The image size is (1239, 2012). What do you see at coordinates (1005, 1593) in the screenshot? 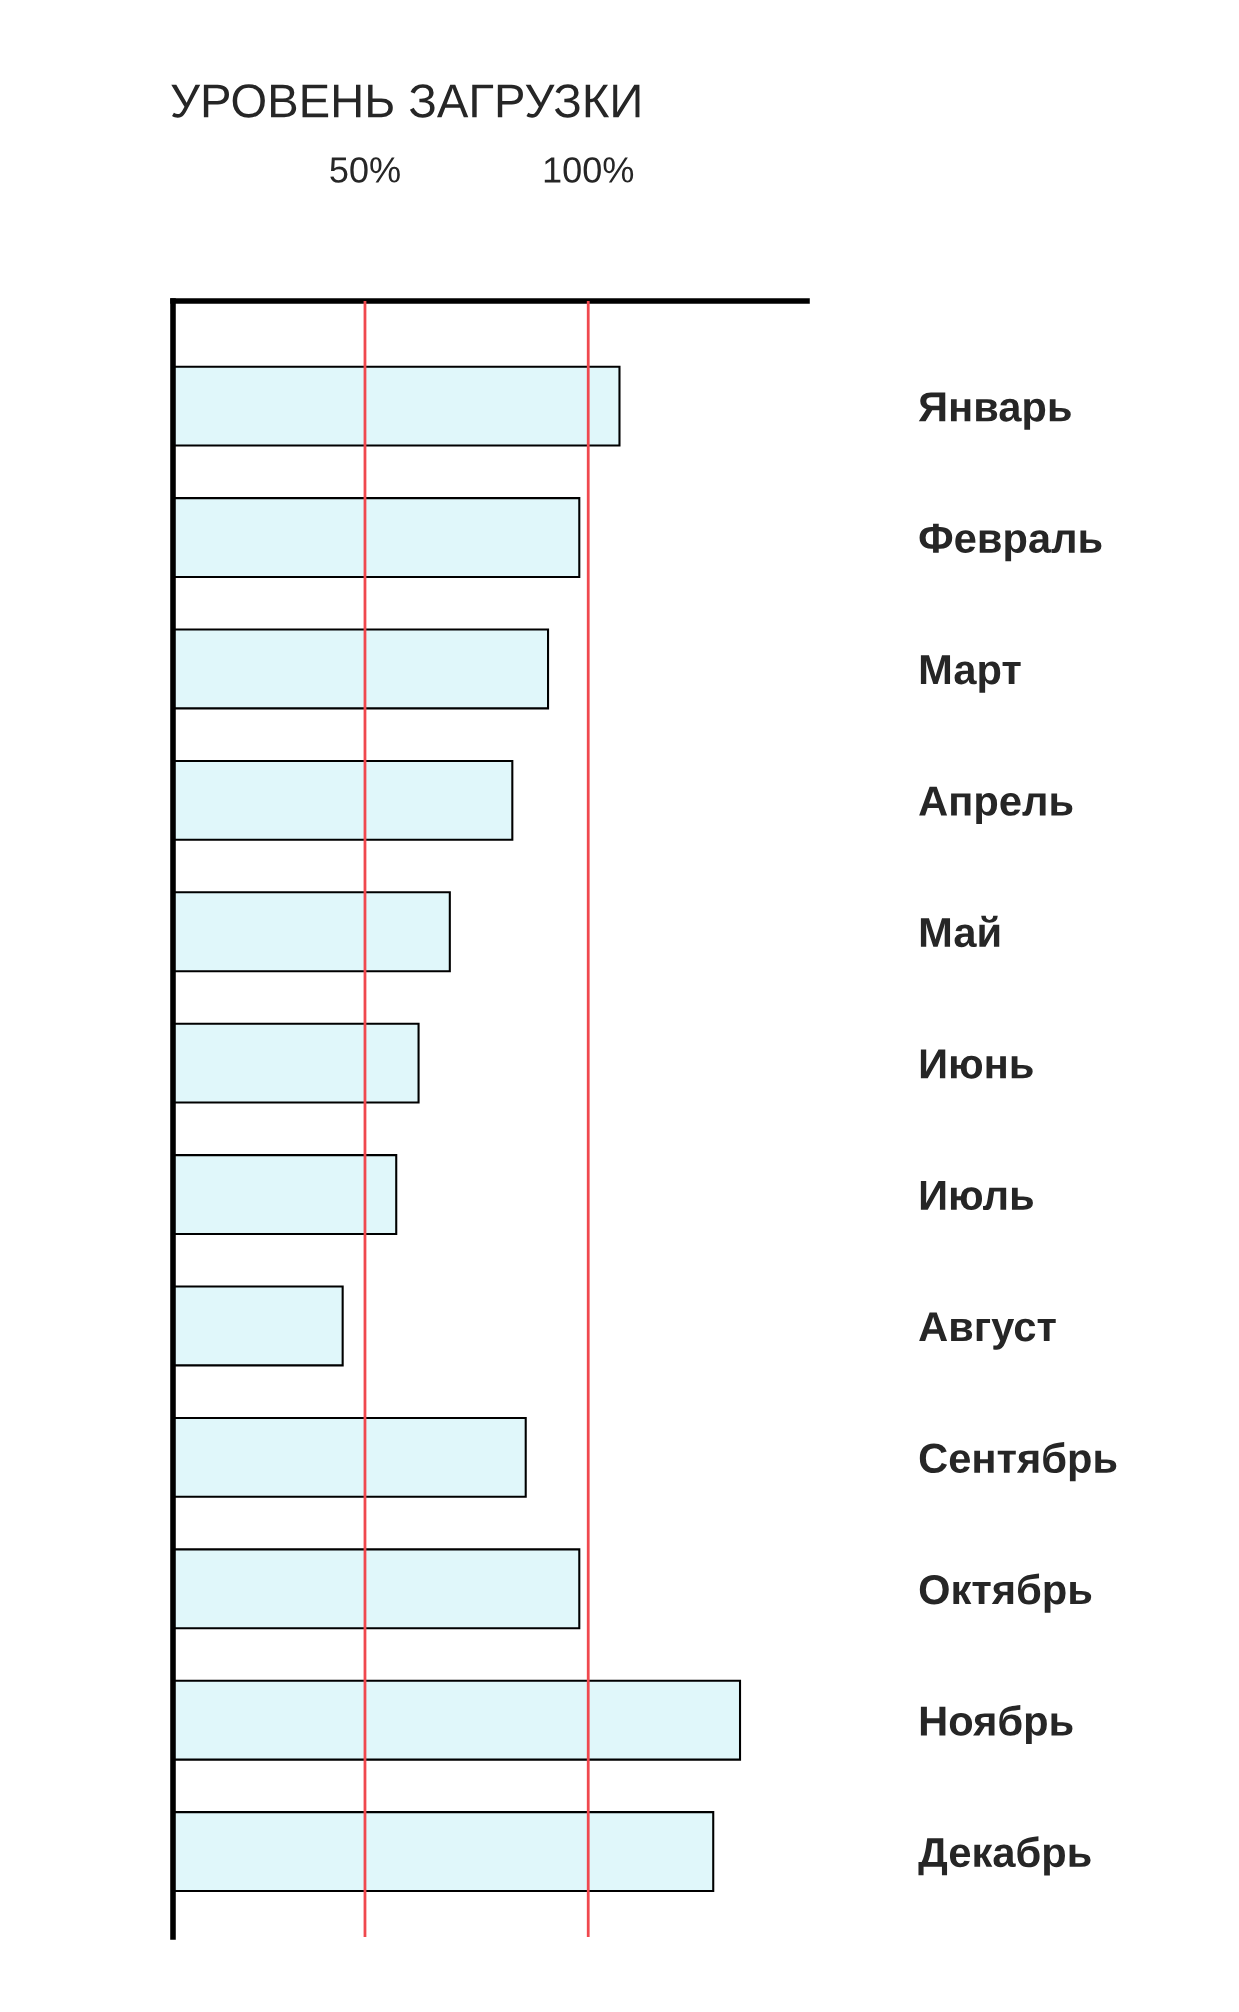
I see `y-tick-label: Октябрь` at bounding box center [1005, 1593].